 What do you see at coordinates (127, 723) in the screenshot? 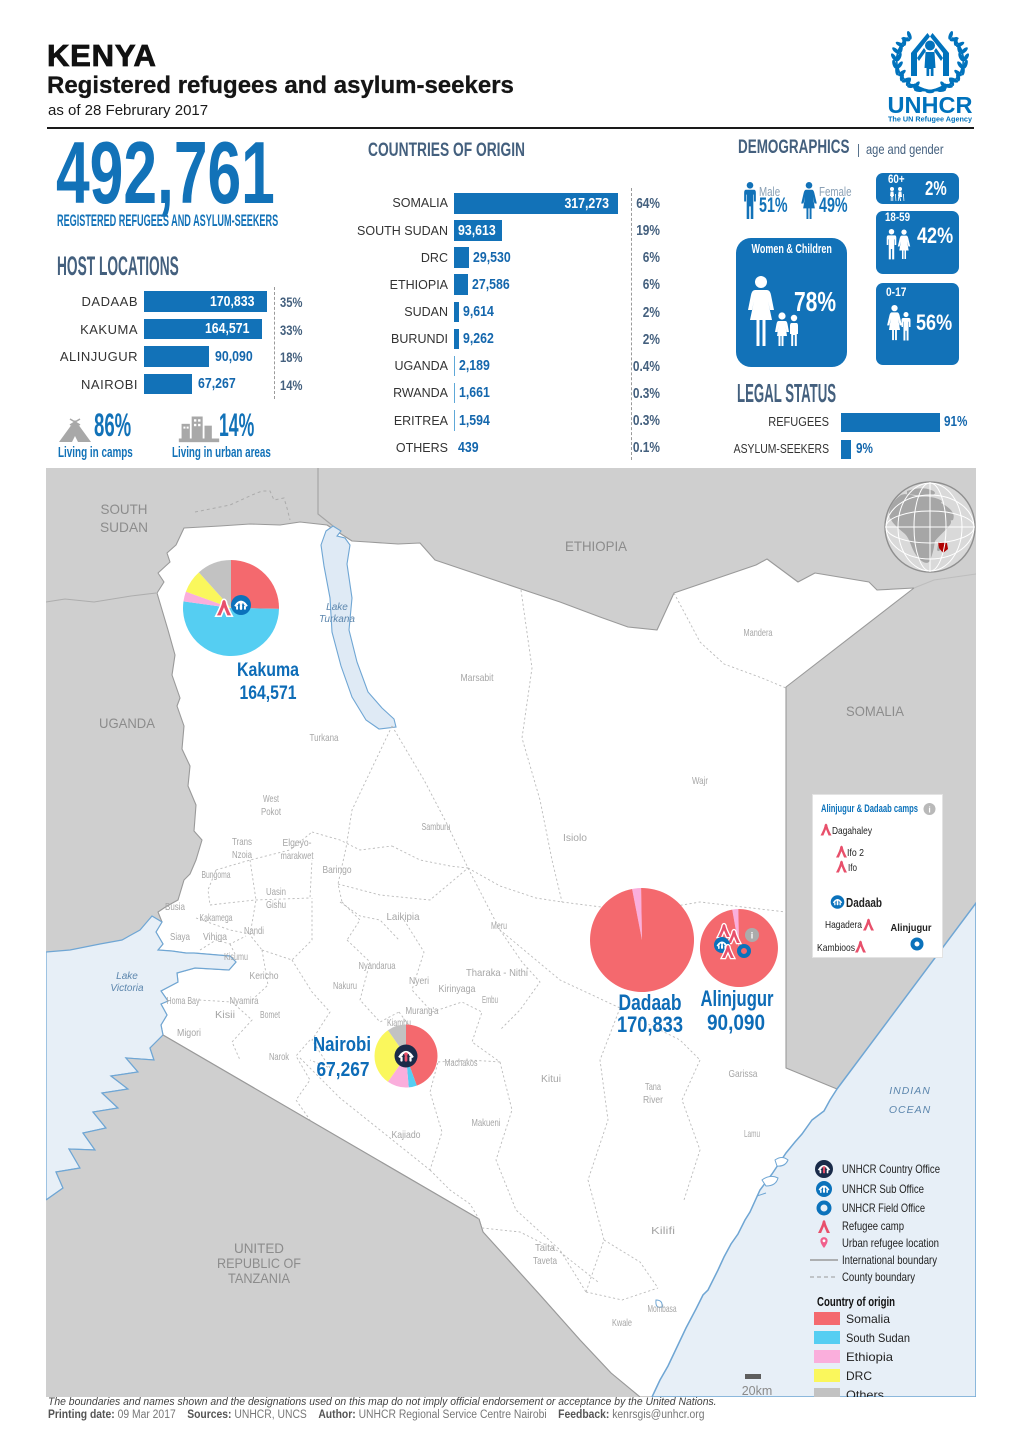
I see `svg-text: UGANDA` at bounding box center [127, 723].